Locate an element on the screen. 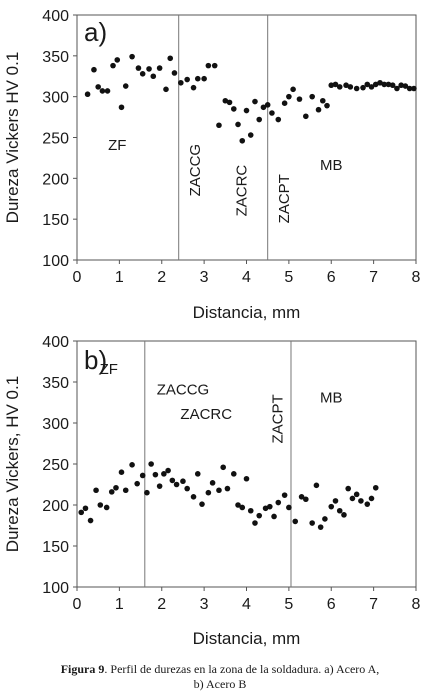 The image size is (440, 700). zone-label: ZF is located at coordinates (117, 145).